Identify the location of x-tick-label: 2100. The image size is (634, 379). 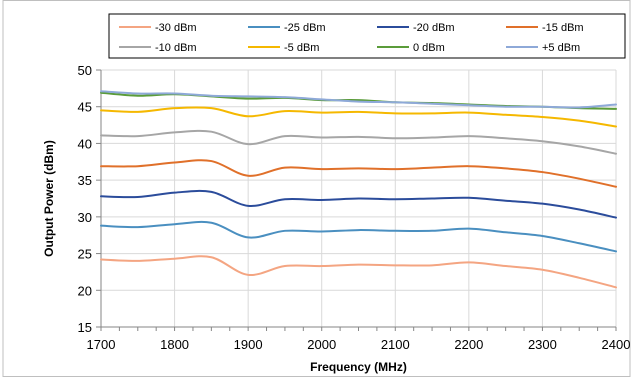
(395, 344).